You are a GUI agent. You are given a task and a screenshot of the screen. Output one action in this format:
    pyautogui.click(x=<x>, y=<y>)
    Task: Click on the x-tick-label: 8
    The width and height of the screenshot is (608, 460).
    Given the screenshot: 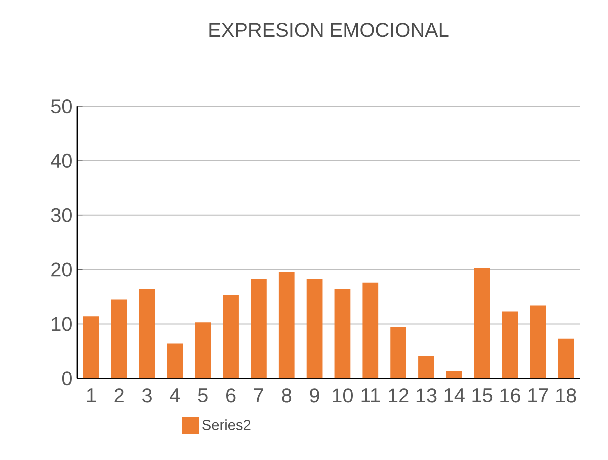 What is the action you would take?
    pyautogui.click(x=287, y=395)
    